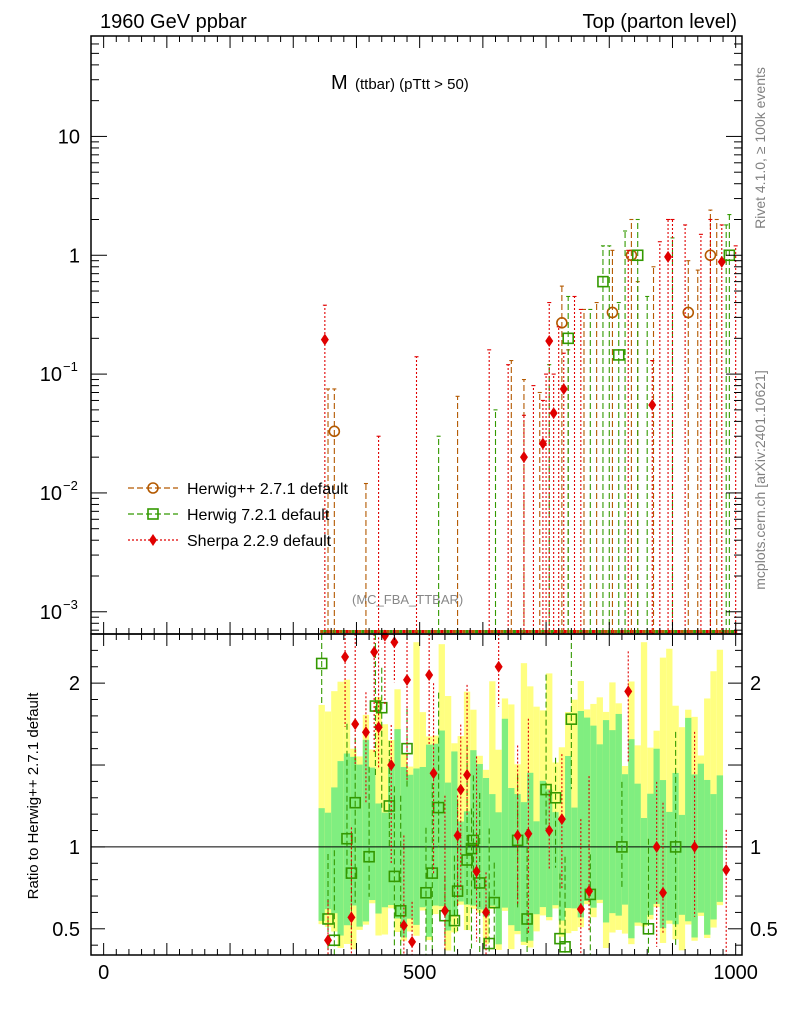  What do you see at coordinates (258, 515) in the screenshot?
I see `legend-label: Herwig 7.2.1 default` at bounding box center [258, 515].